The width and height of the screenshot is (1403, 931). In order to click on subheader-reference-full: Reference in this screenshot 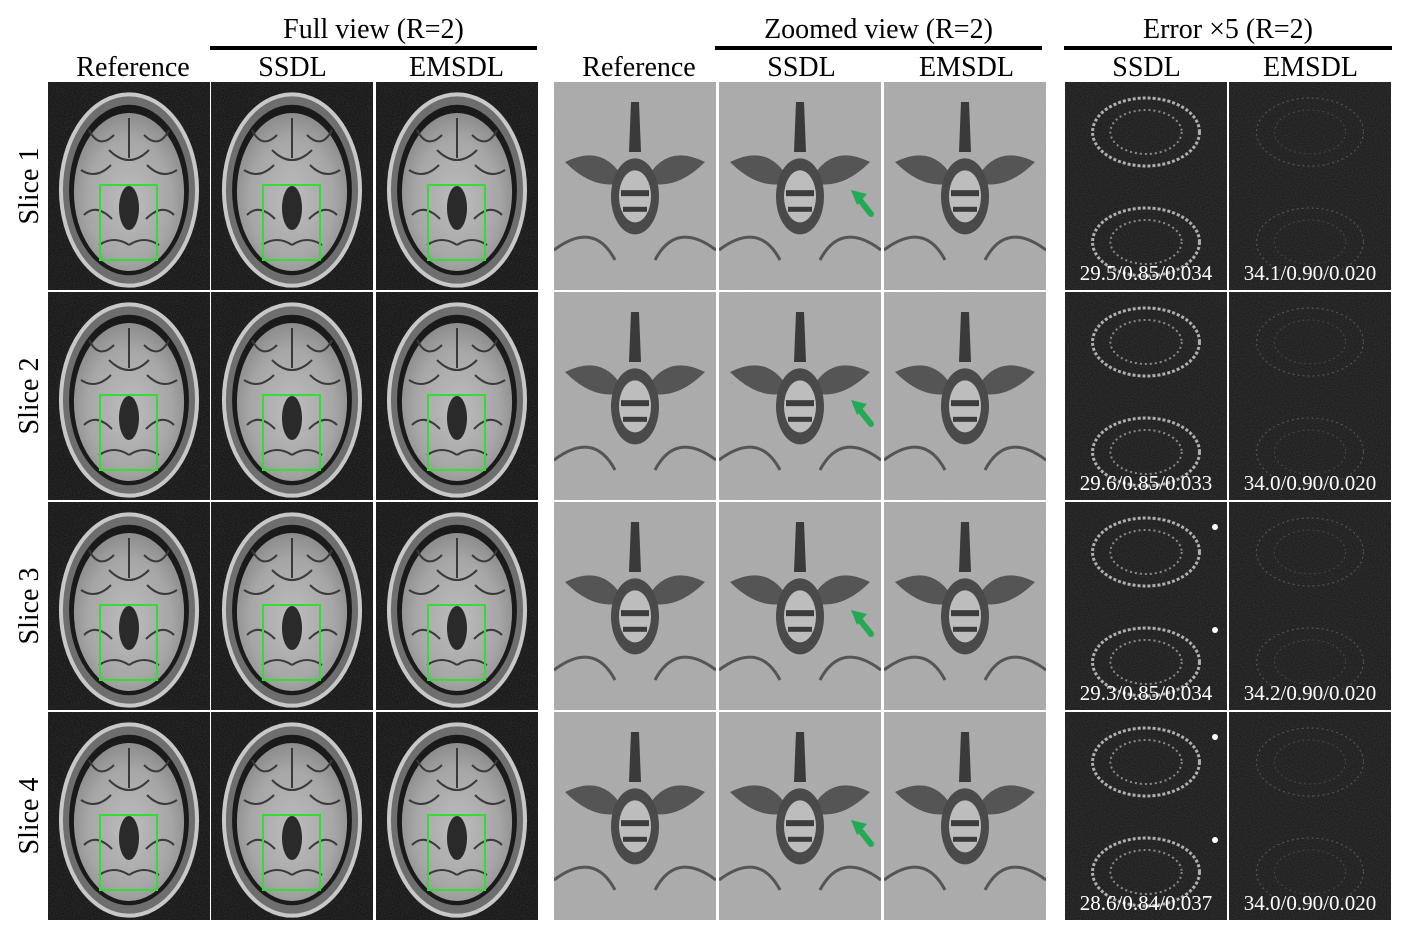, I will do `click(133, 67)`.